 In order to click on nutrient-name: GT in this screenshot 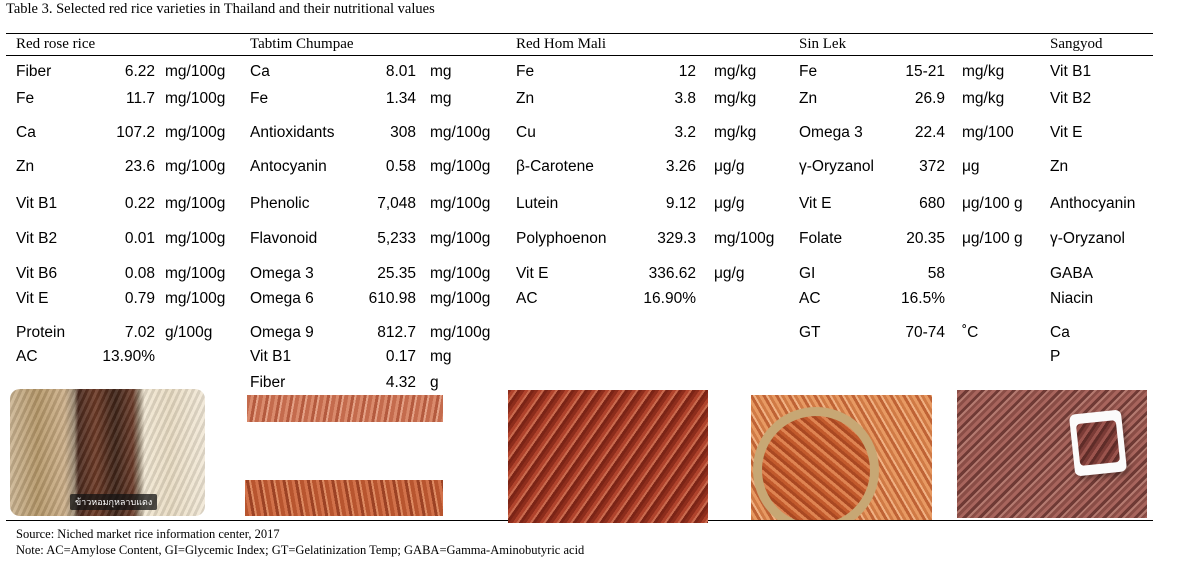, I will do `click(810, 332)`.